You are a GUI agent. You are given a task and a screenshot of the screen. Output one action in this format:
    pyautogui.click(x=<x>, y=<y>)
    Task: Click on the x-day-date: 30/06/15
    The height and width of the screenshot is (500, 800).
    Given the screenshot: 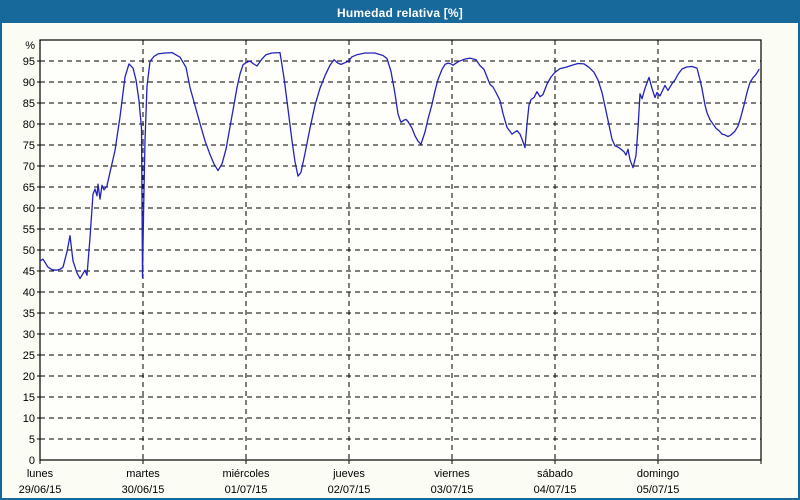 What is the action you would take?
    pyautogui.click(x=143, y=490)
    